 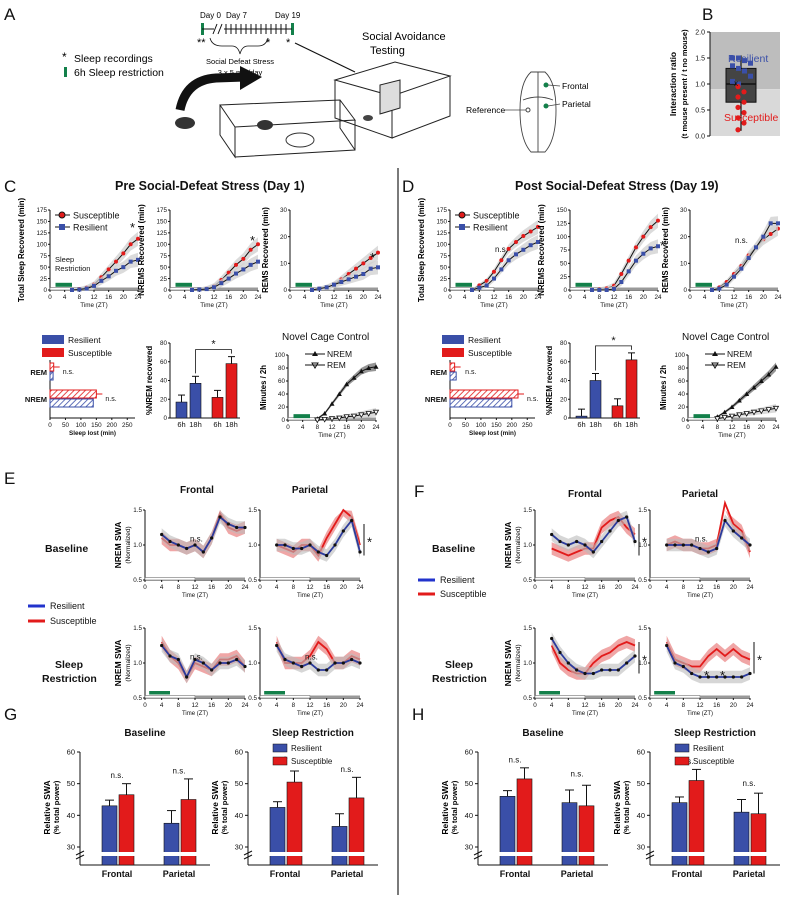 What do you see at coordinates (252, 545) in the screenshot?
I see `ef-e-baseline-parietal-ytick-label: 1.0` at bounding box center [252, 545].